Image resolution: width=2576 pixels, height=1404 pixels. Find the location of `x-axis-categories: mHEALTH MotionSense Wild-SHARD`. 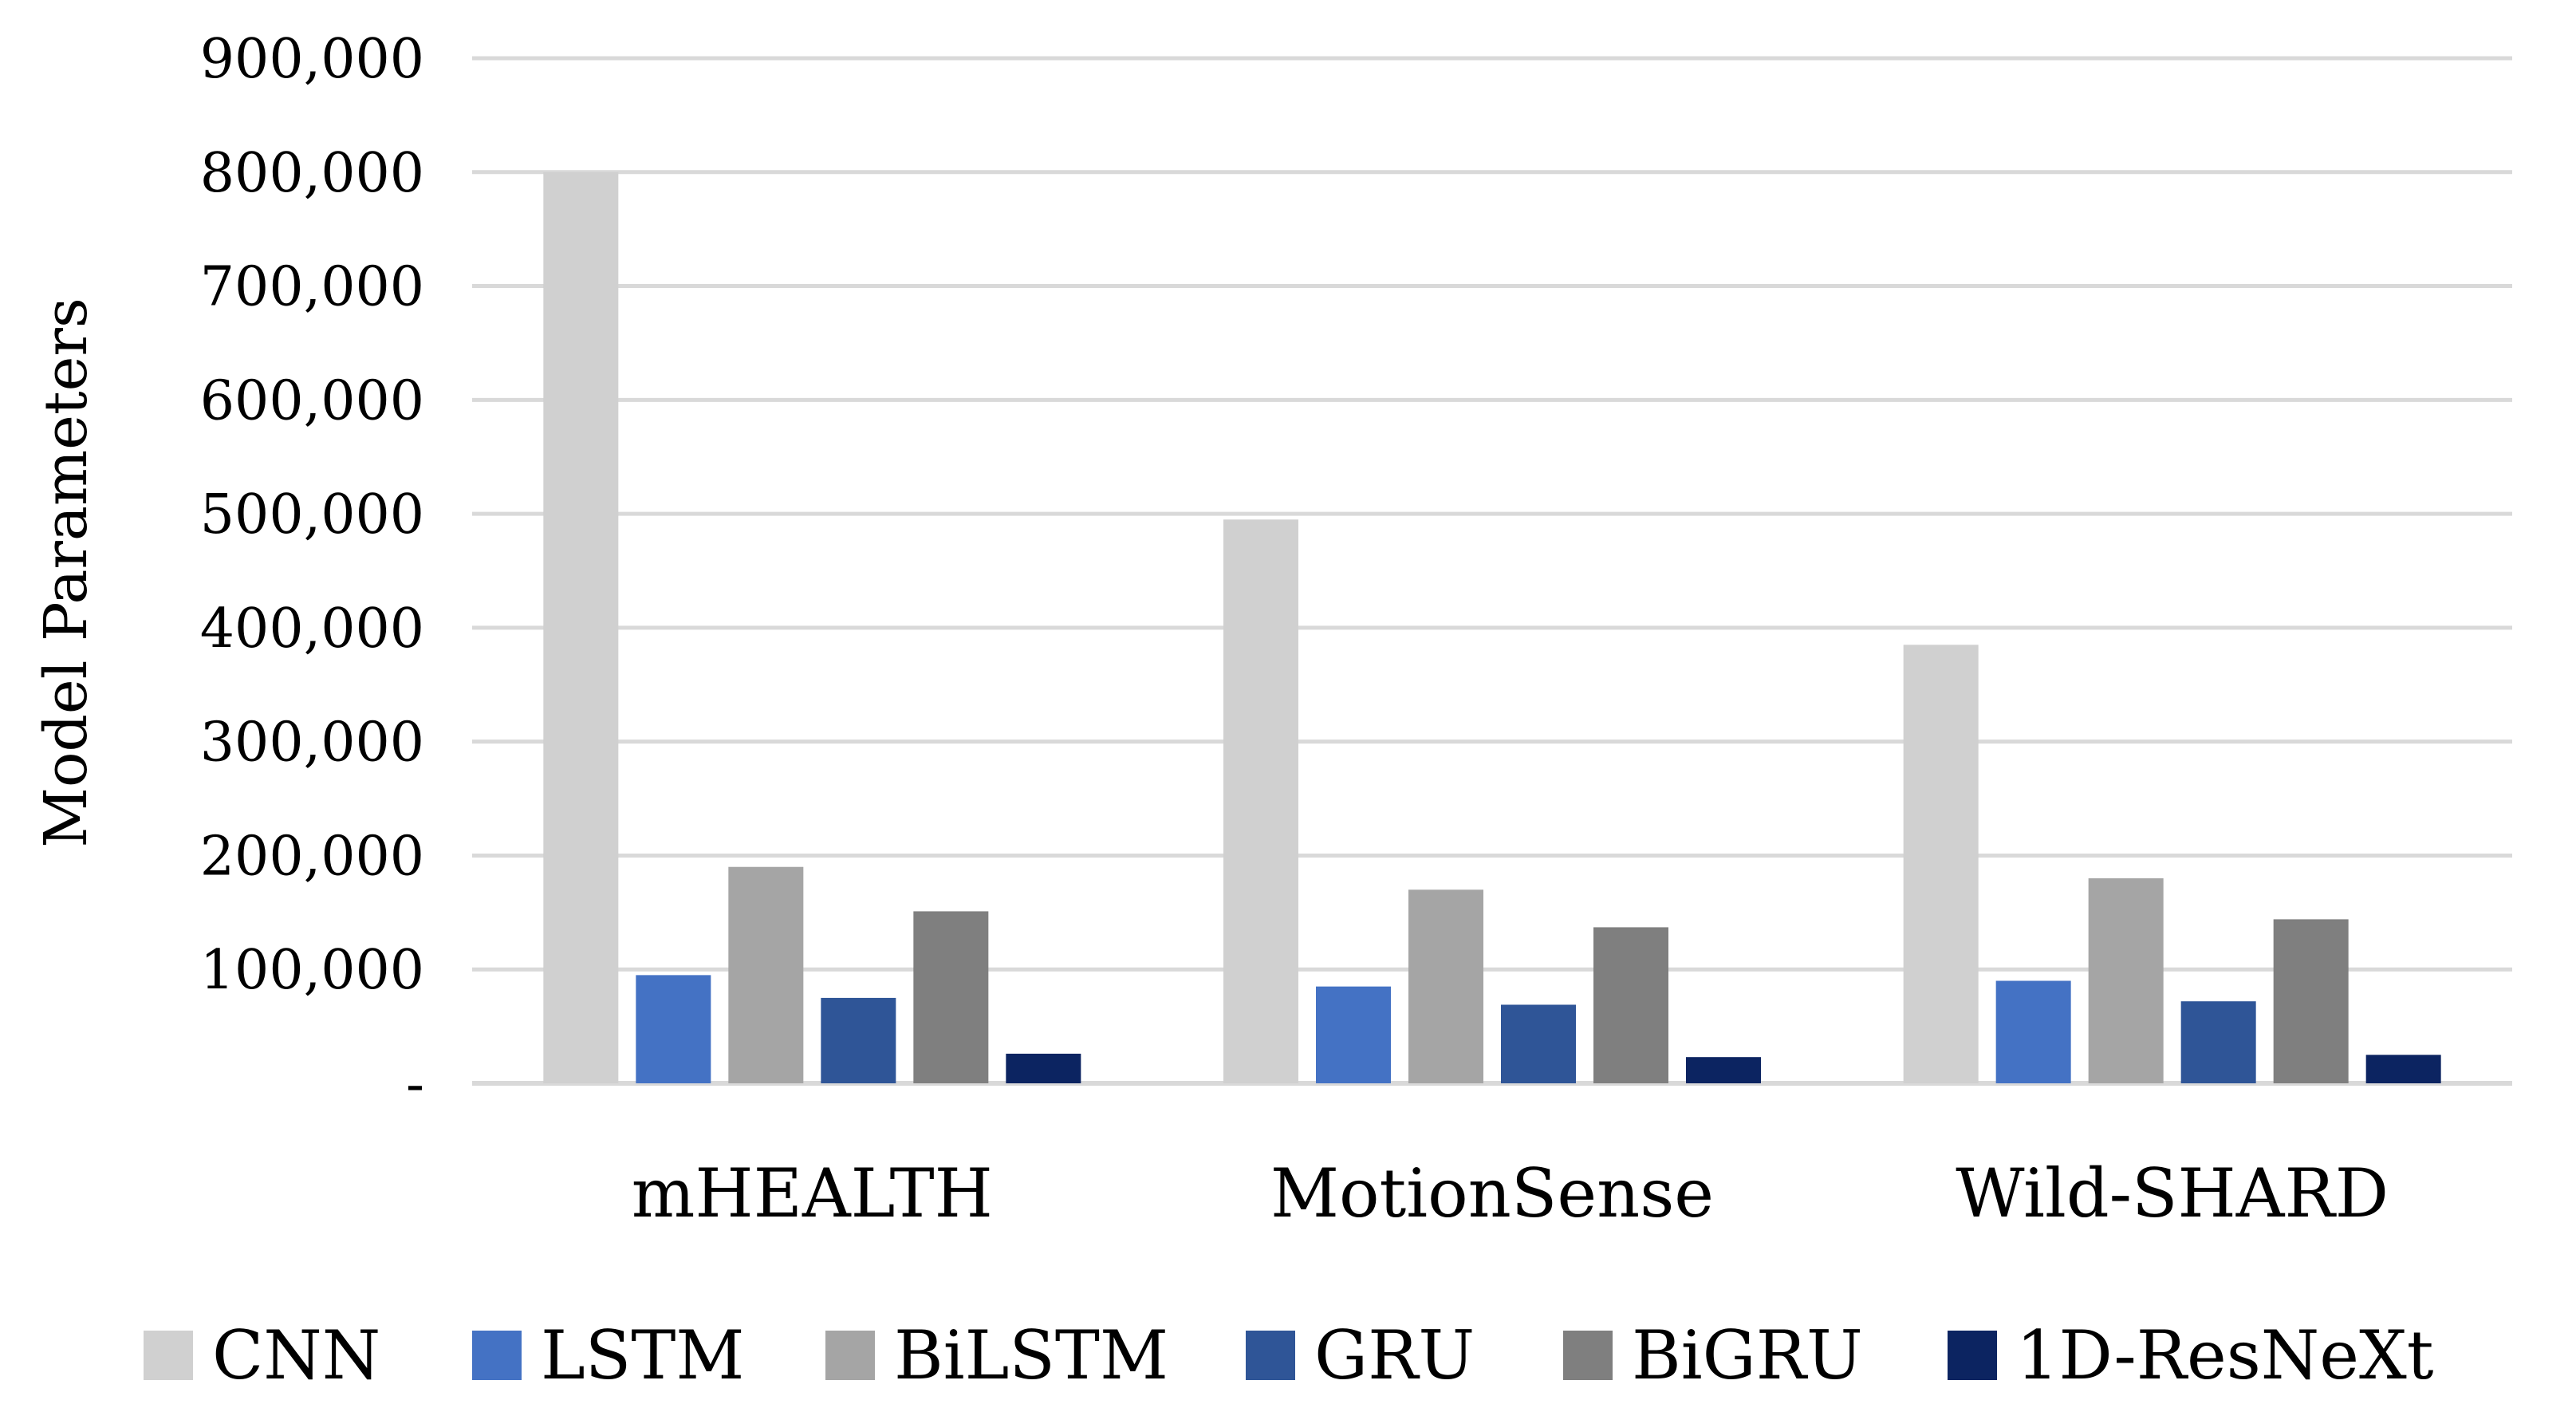

x-axis-categories: mHEALTH MotionSense Wild-SHARD is located at coordinates (1510, 1193).